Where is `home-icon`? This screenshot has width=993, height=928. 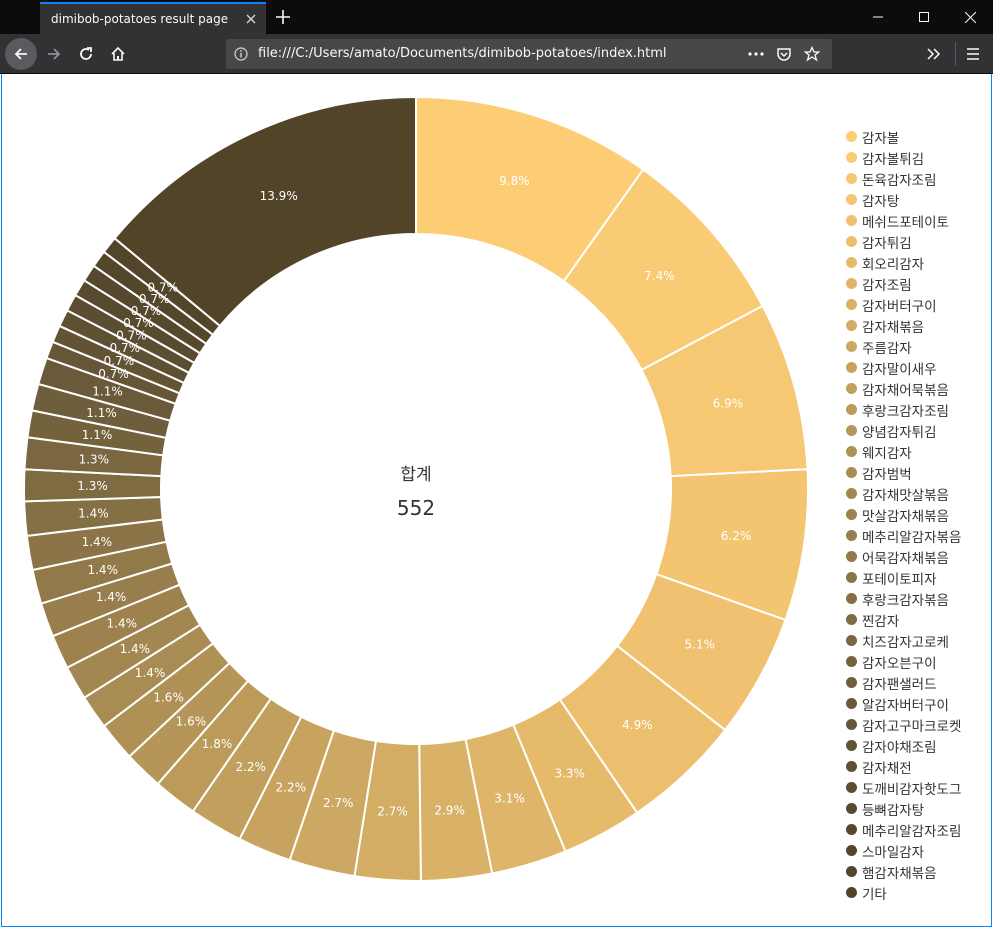
home-icon is located at coordinates (118, 54).